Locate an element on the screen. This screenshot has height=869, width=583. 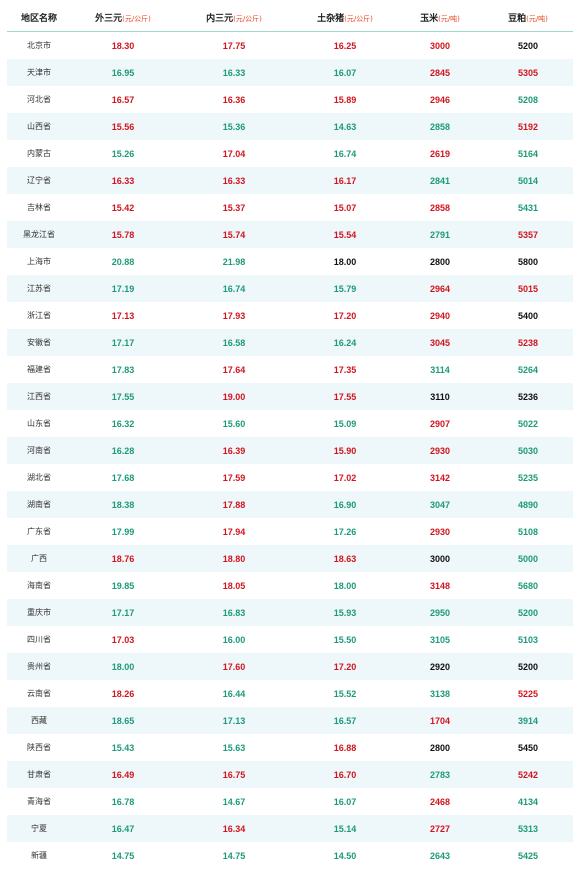
column-header-corn: 玉米(元/吨) is located at coordinates (440, 18).